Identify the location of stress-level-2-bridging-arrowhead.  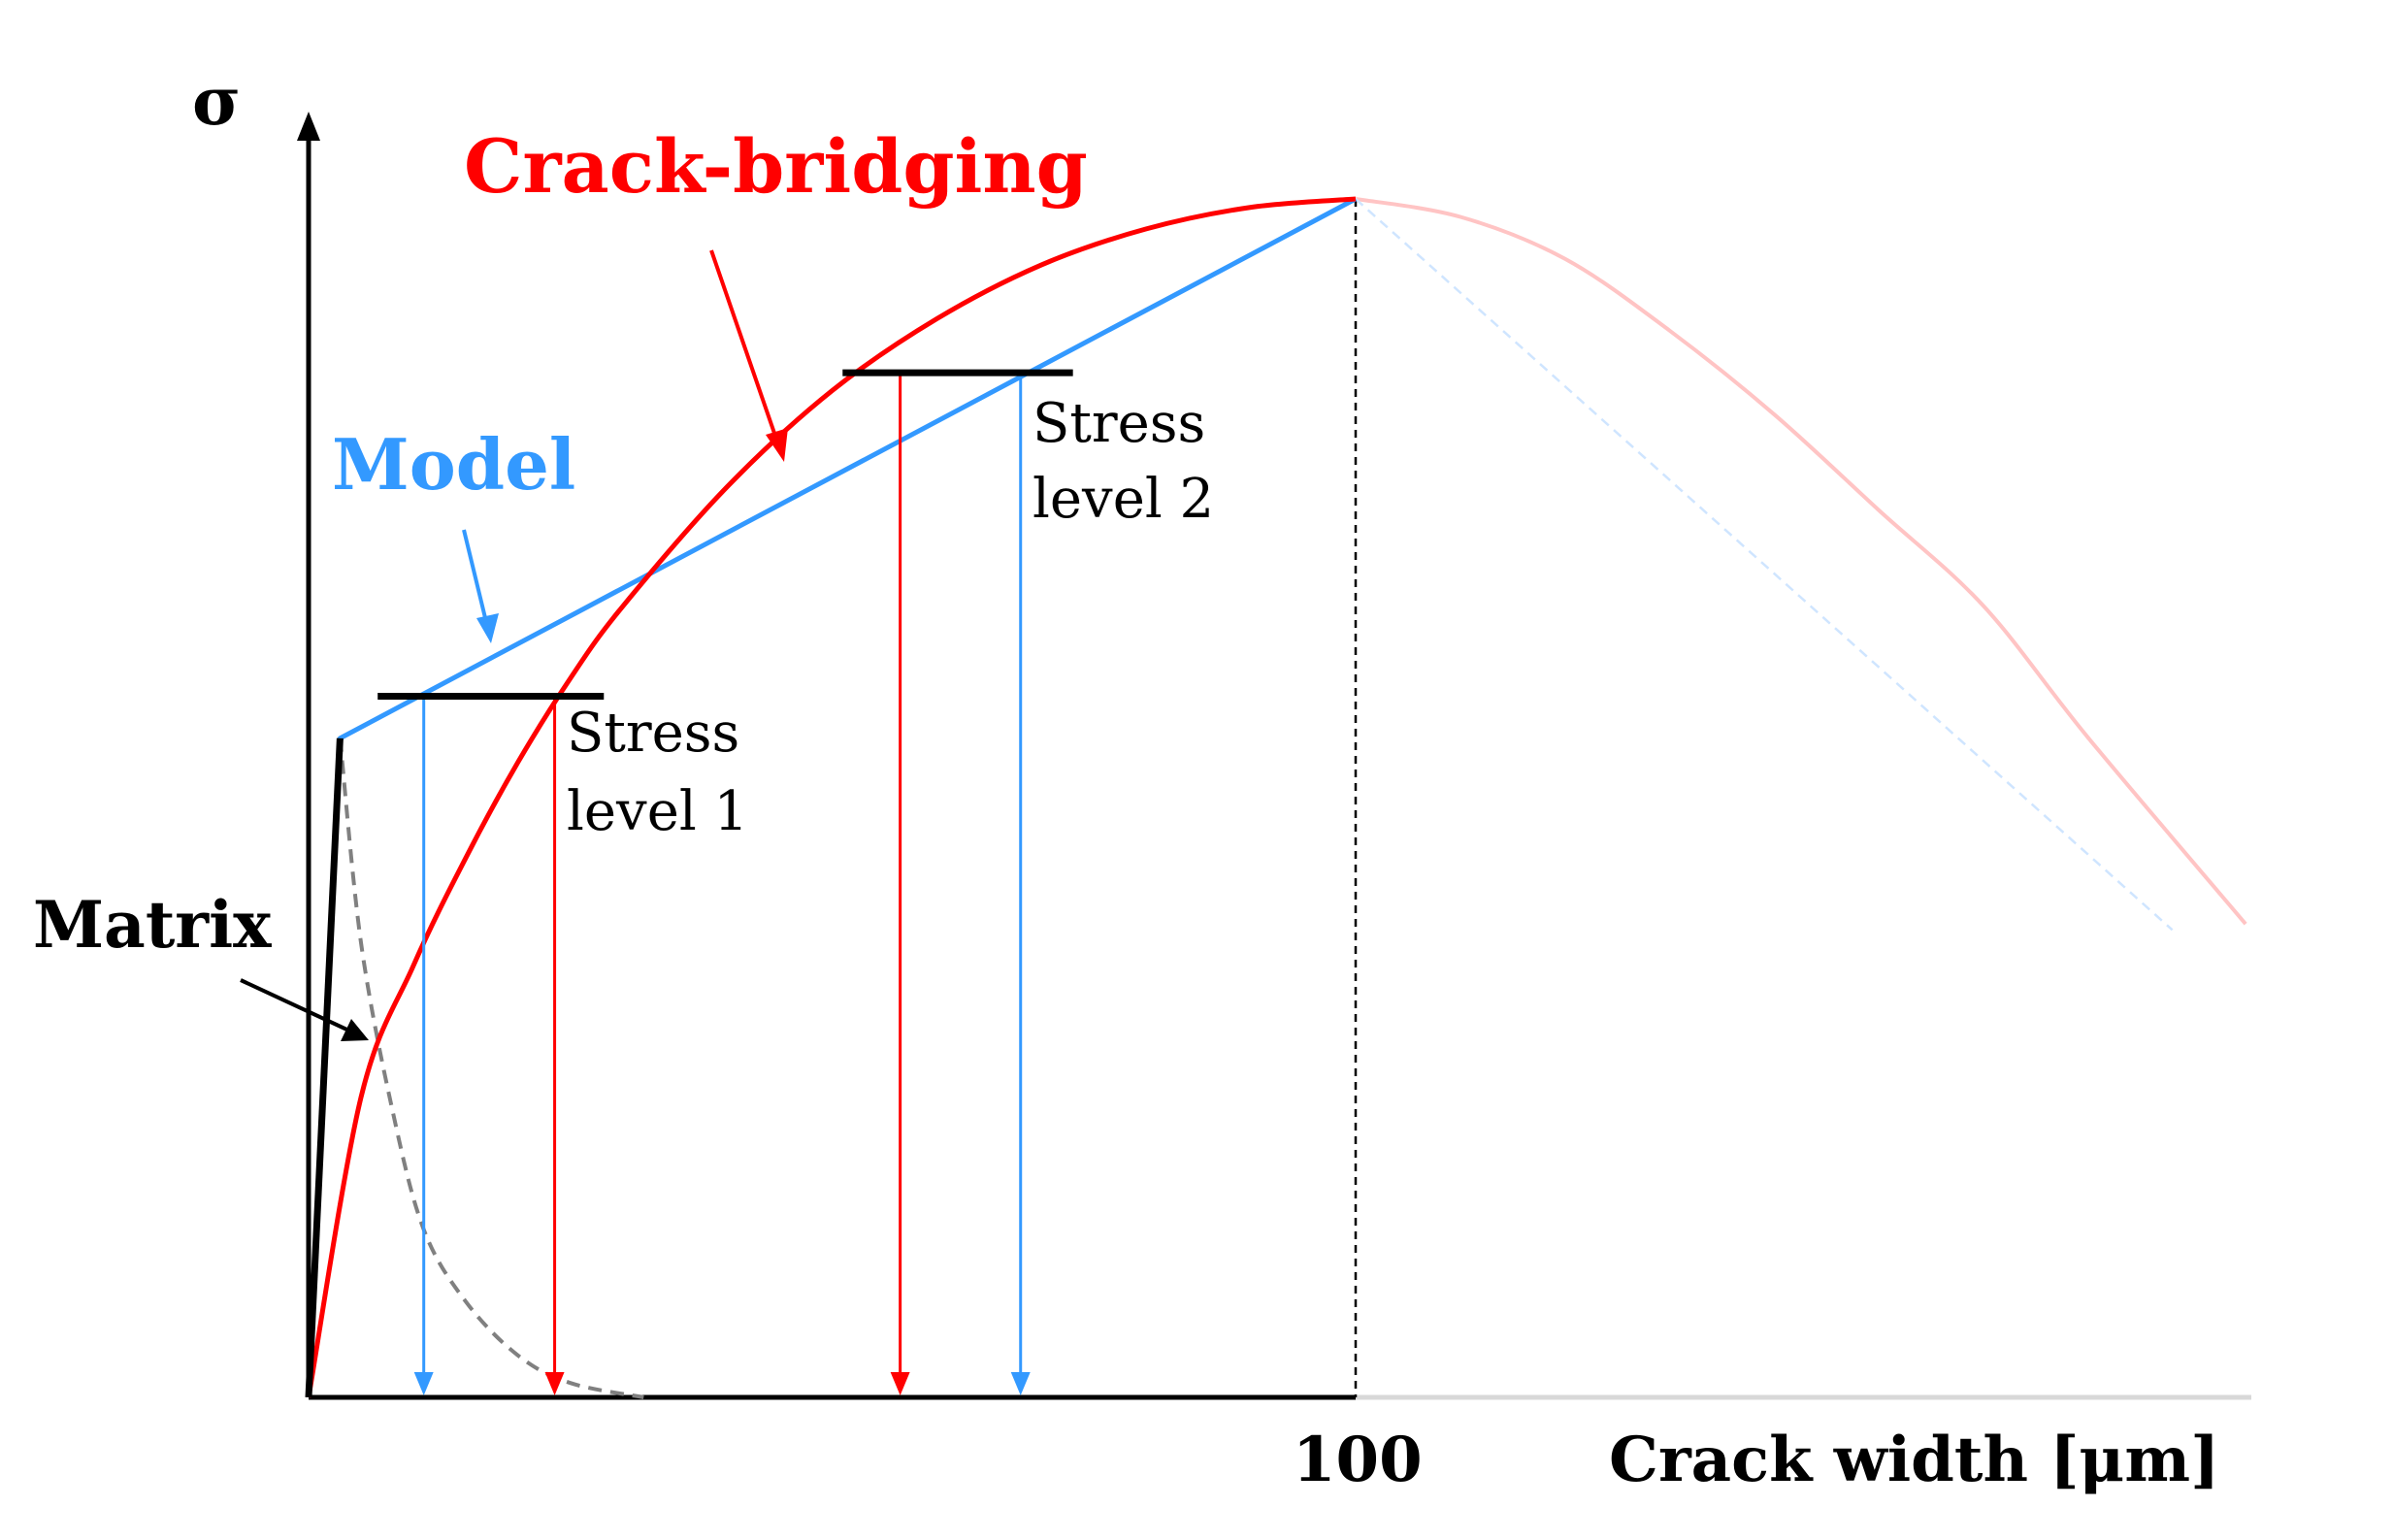
(900, 1383).